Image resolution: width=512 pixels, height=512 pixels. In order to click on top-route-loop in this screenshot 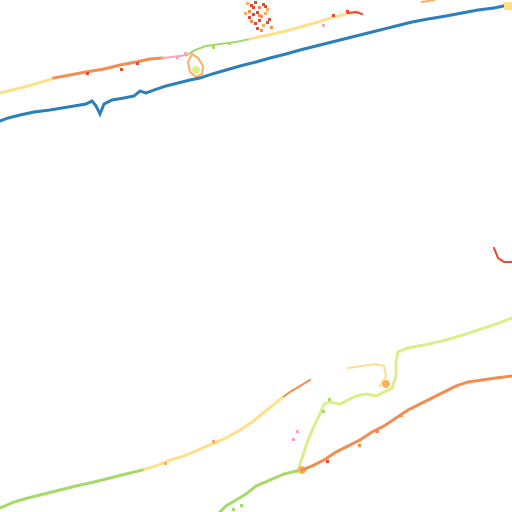, I will do `click(195, 65)`.